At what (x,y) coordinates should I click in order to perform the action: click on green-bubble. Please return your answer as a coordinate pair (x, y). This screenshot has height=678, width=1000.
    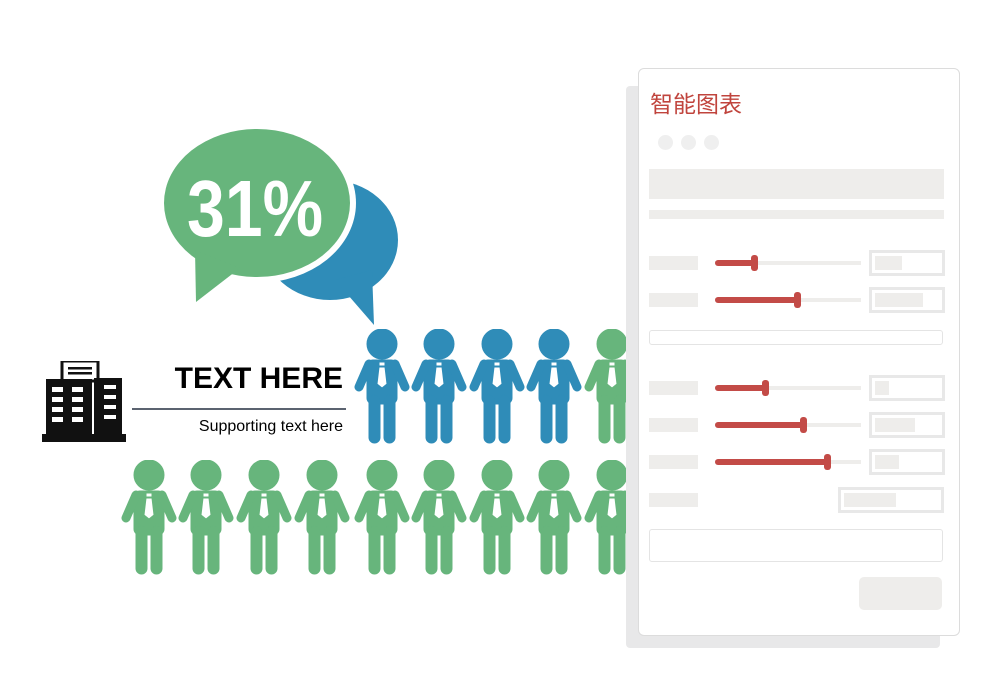
    Looking at the image, I should click on (257, 215).